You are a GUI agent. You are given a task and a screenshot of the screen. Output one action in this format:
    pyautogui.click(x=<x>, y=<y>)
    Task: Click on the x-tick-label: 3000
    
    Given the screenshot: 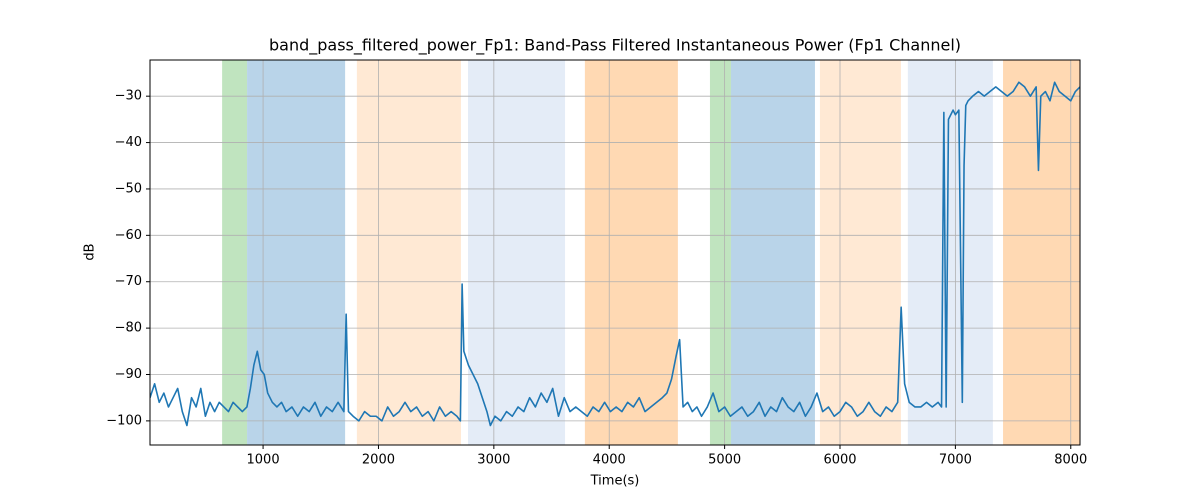 What is the action you would take?
    pyautogui.click(x=493, y=460)
    